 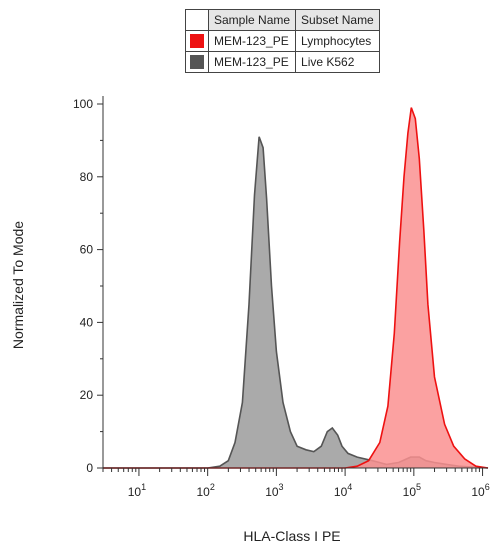 I want to click on y-tick-label: 100, so click(x=83, y=104).